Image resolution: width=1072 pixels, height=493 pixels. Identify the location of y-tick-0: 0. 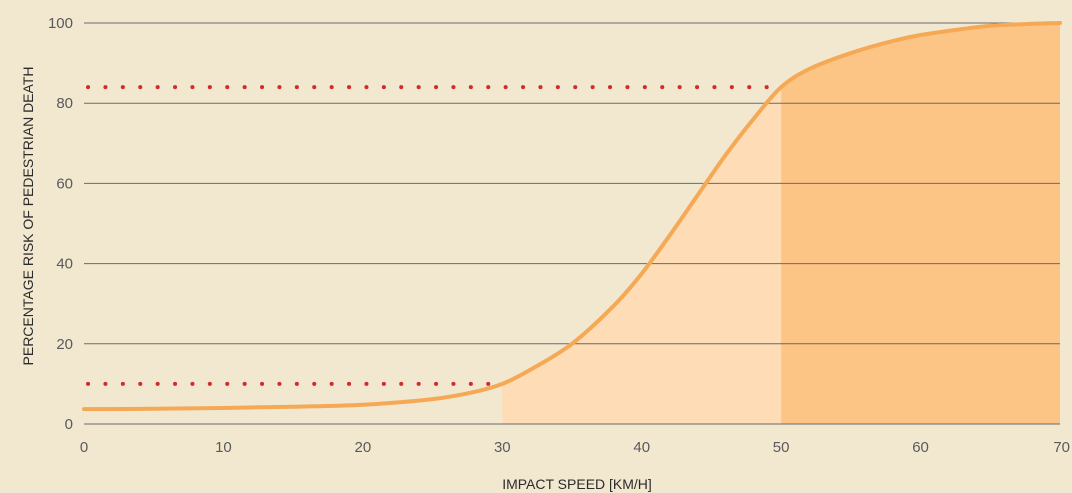
(69, 424).